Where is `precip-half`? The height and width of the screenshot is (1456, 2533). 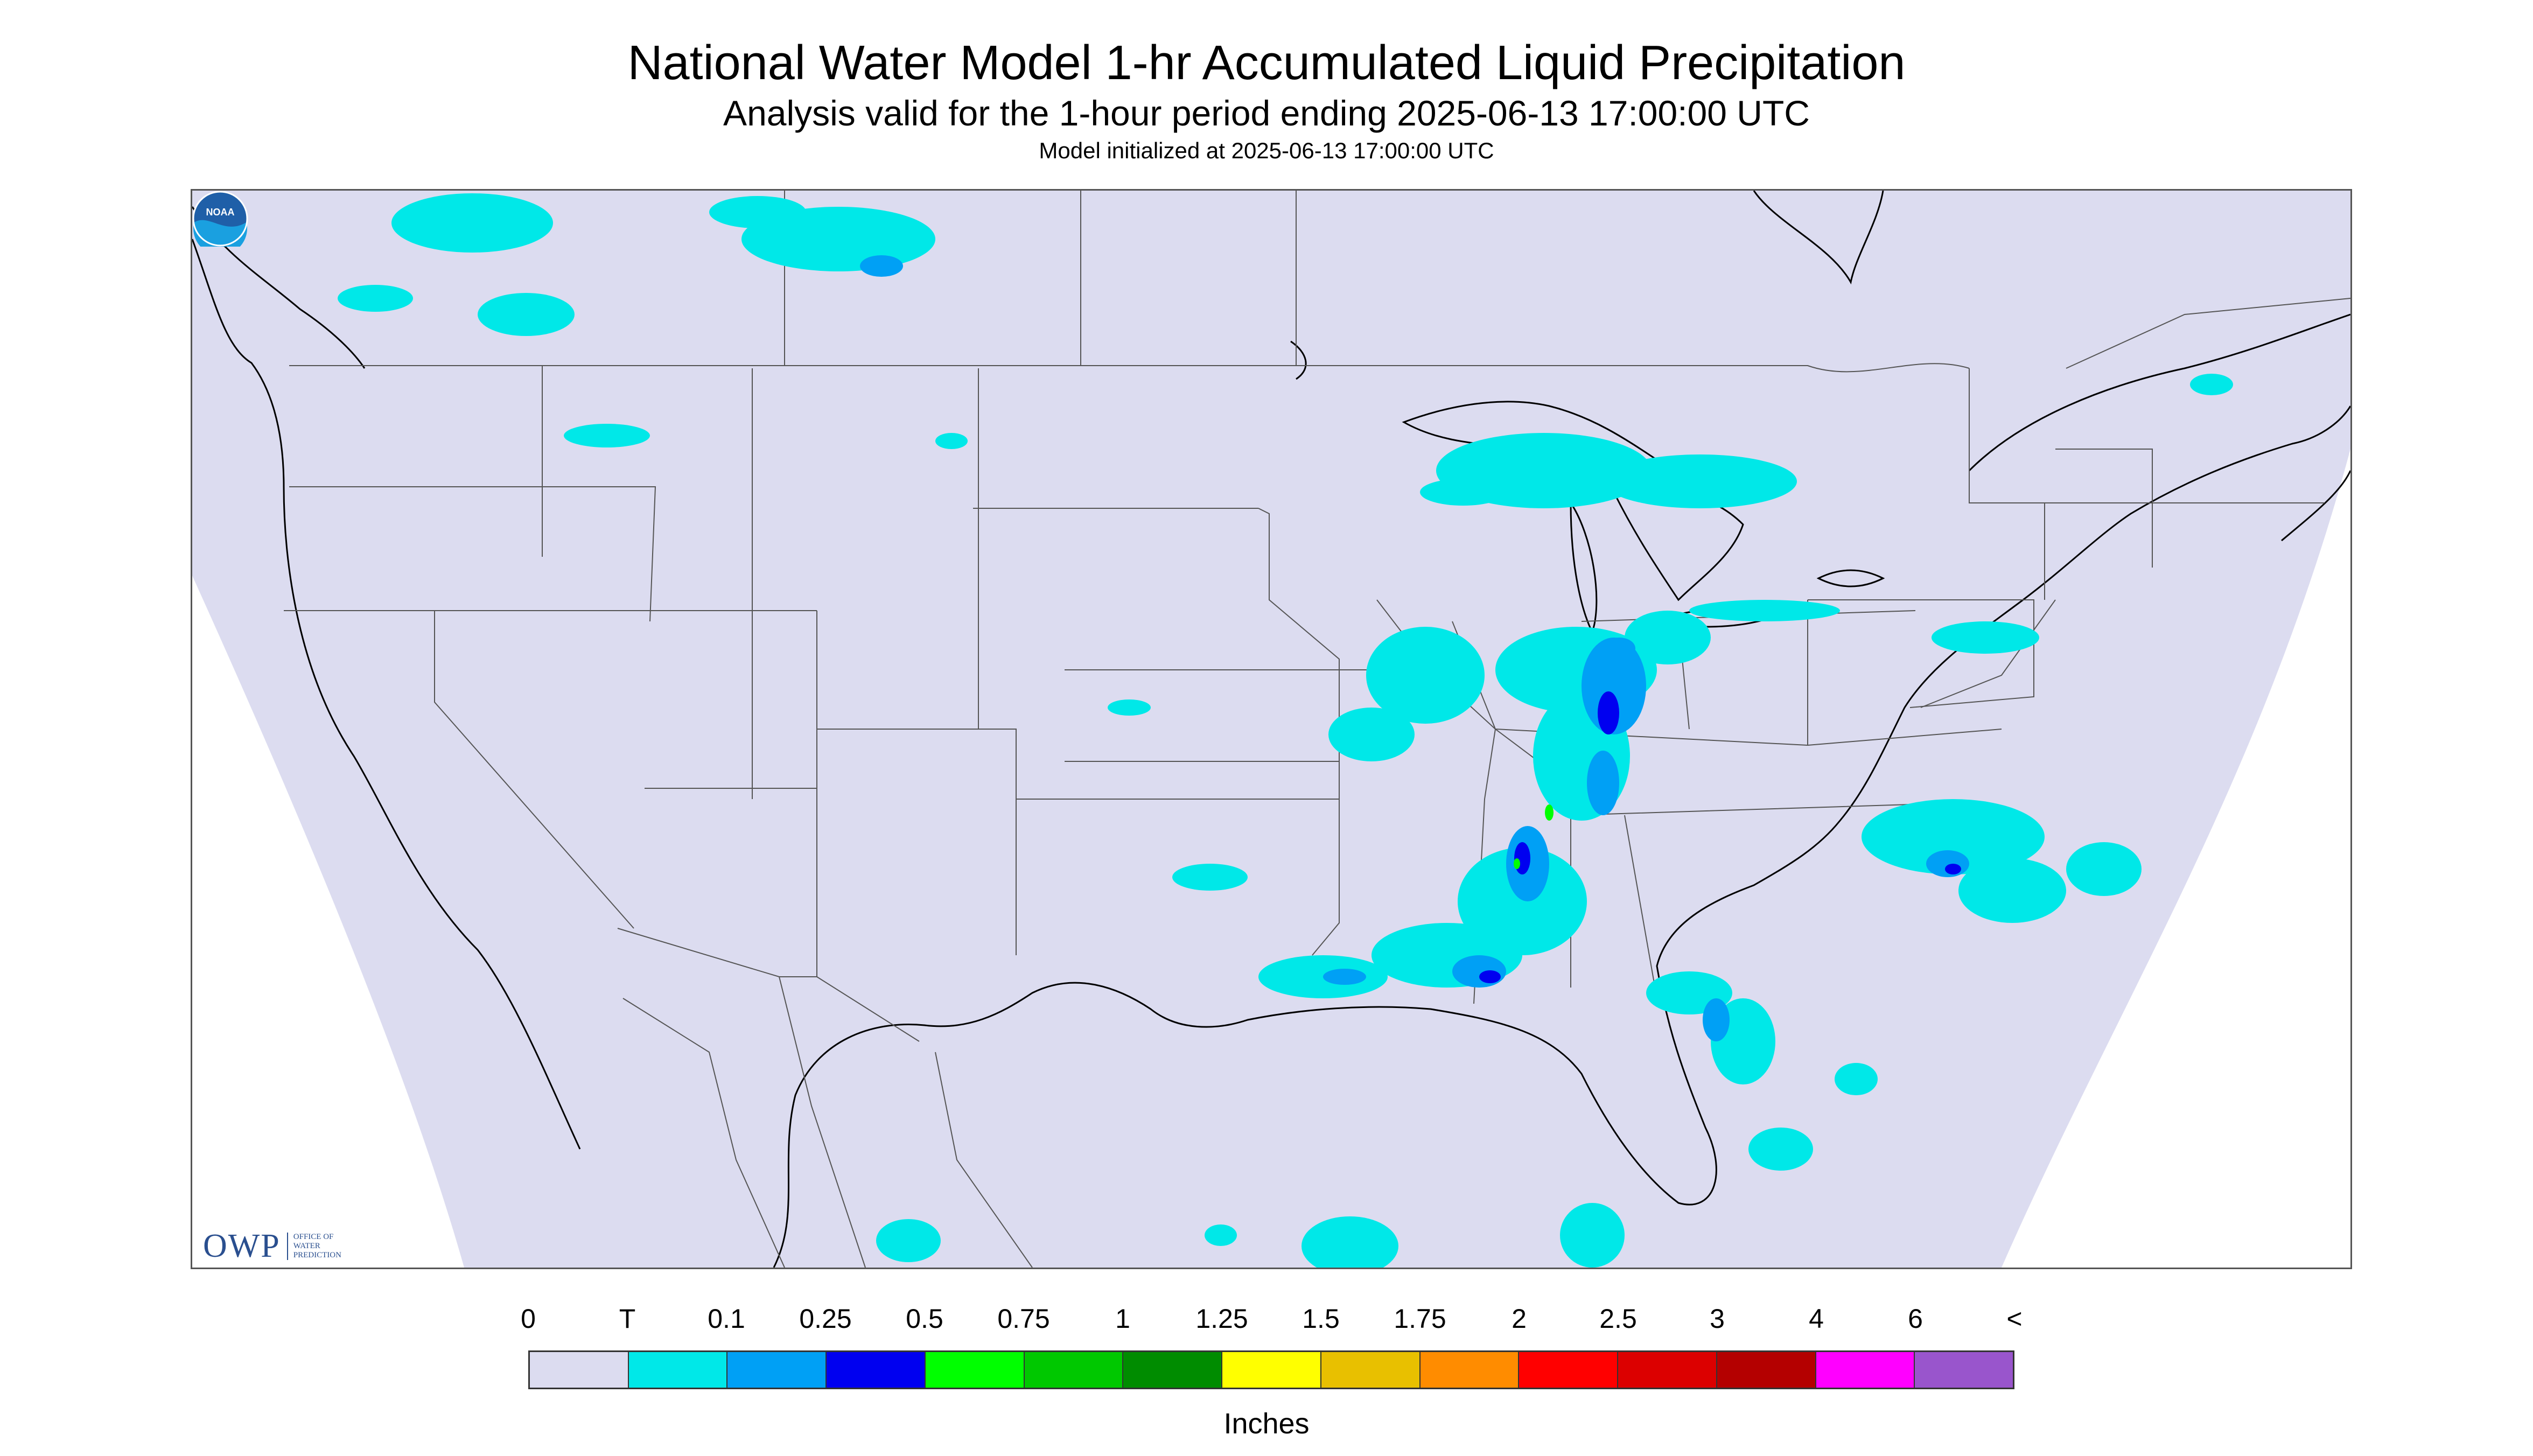 precip-half is located at coordinates (1534, 836).